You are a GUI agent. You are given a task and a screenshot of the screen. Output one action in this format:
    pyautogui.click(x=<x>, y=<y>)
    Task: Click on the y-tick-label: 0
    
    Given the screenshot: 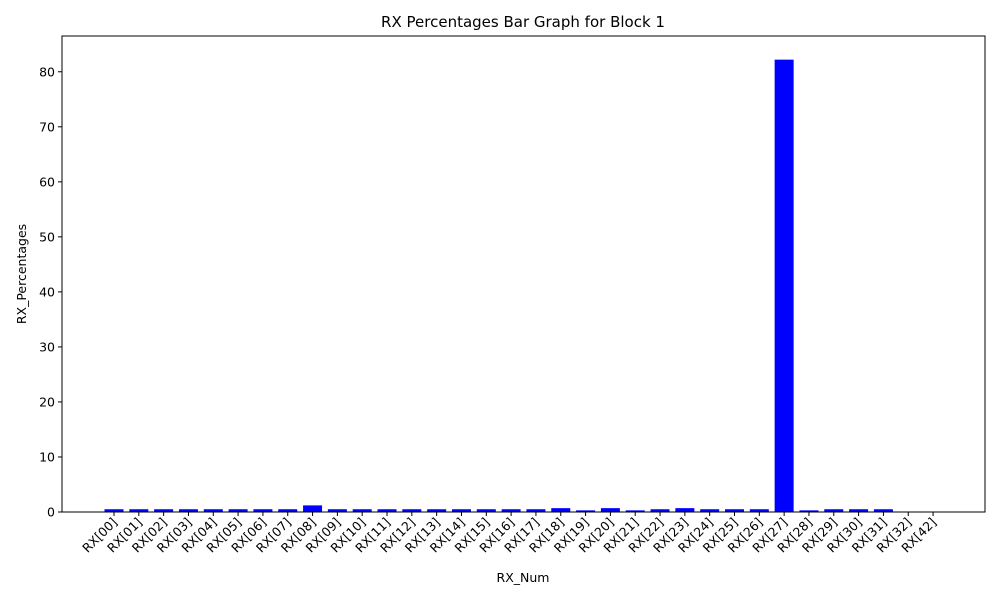 What is the action you would take?
    pyautogui.click(x=51, y=512)
    